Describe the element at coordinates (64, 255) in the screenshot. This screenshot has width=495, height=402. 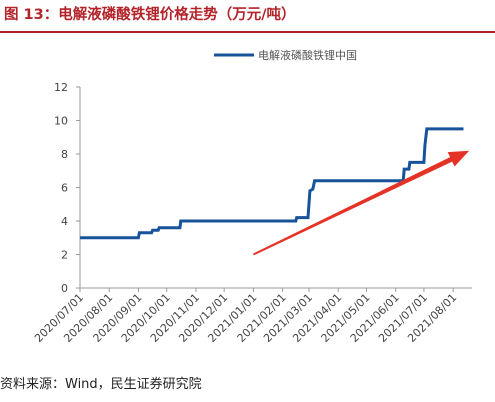
I see `y-tick-label: 2` at that location.